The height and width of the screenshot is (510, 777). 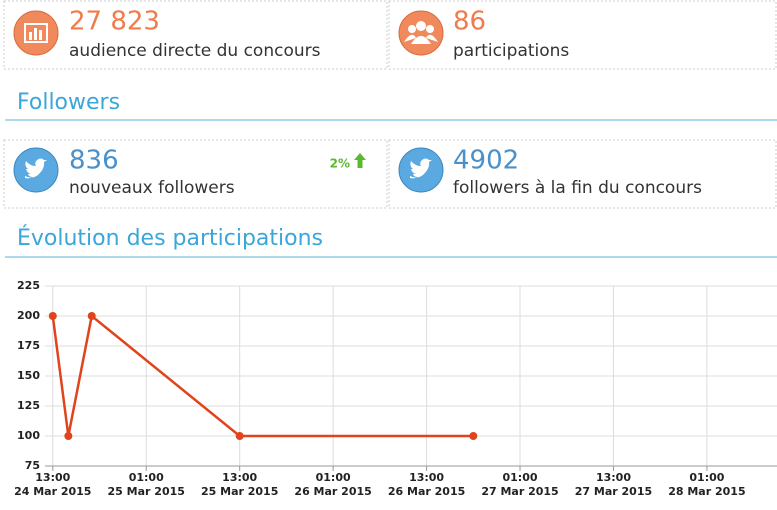 What do you see at coordinates (28, 315) in the screenshot?
I see `y-tick-label: 200` at bounding box center [28, 315].